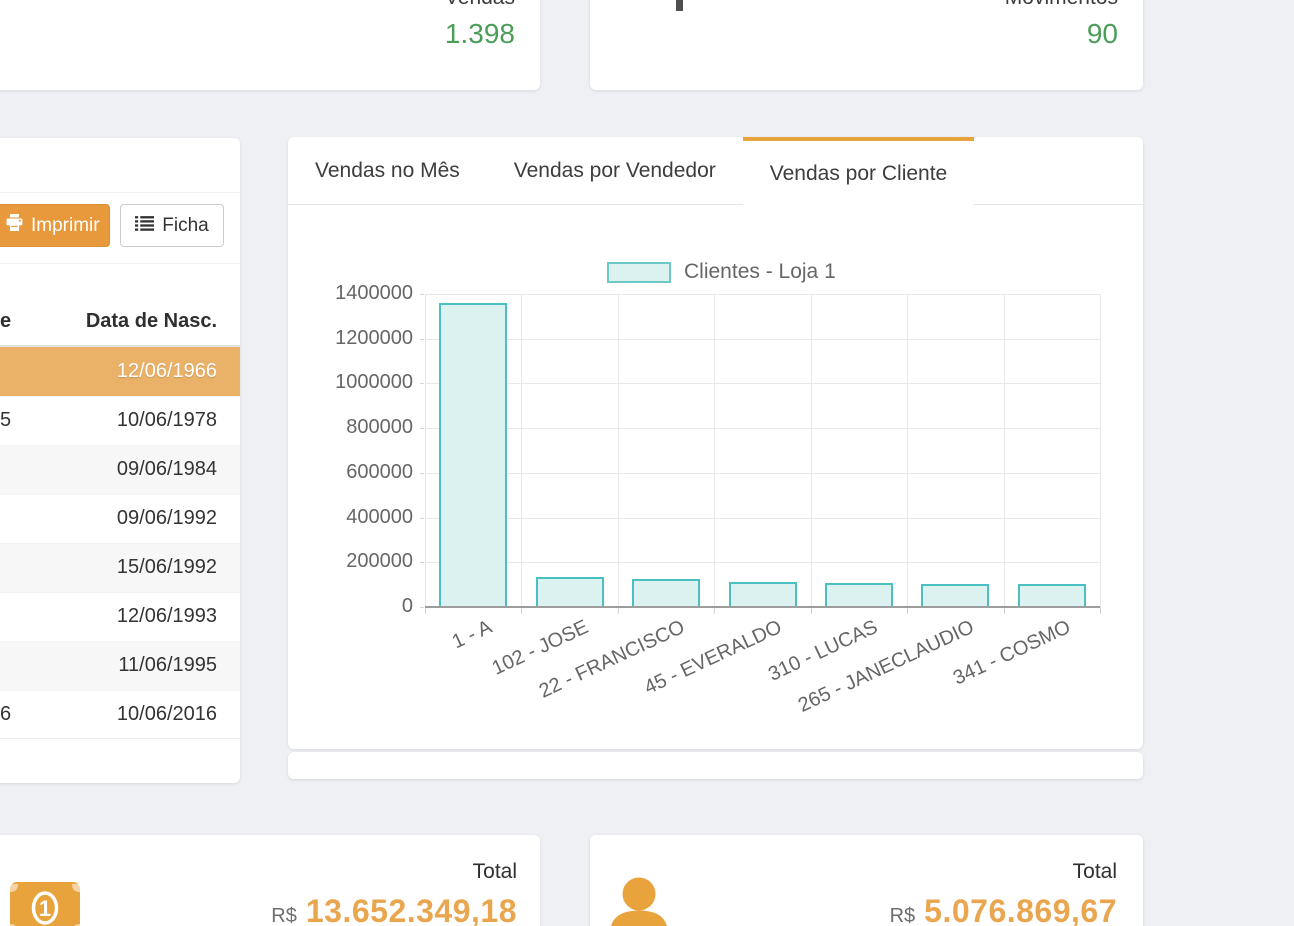  Describe the element at coordinates (65, 225) in the screenshot. I see `imprimir-button-label: Imprimir` at that location.